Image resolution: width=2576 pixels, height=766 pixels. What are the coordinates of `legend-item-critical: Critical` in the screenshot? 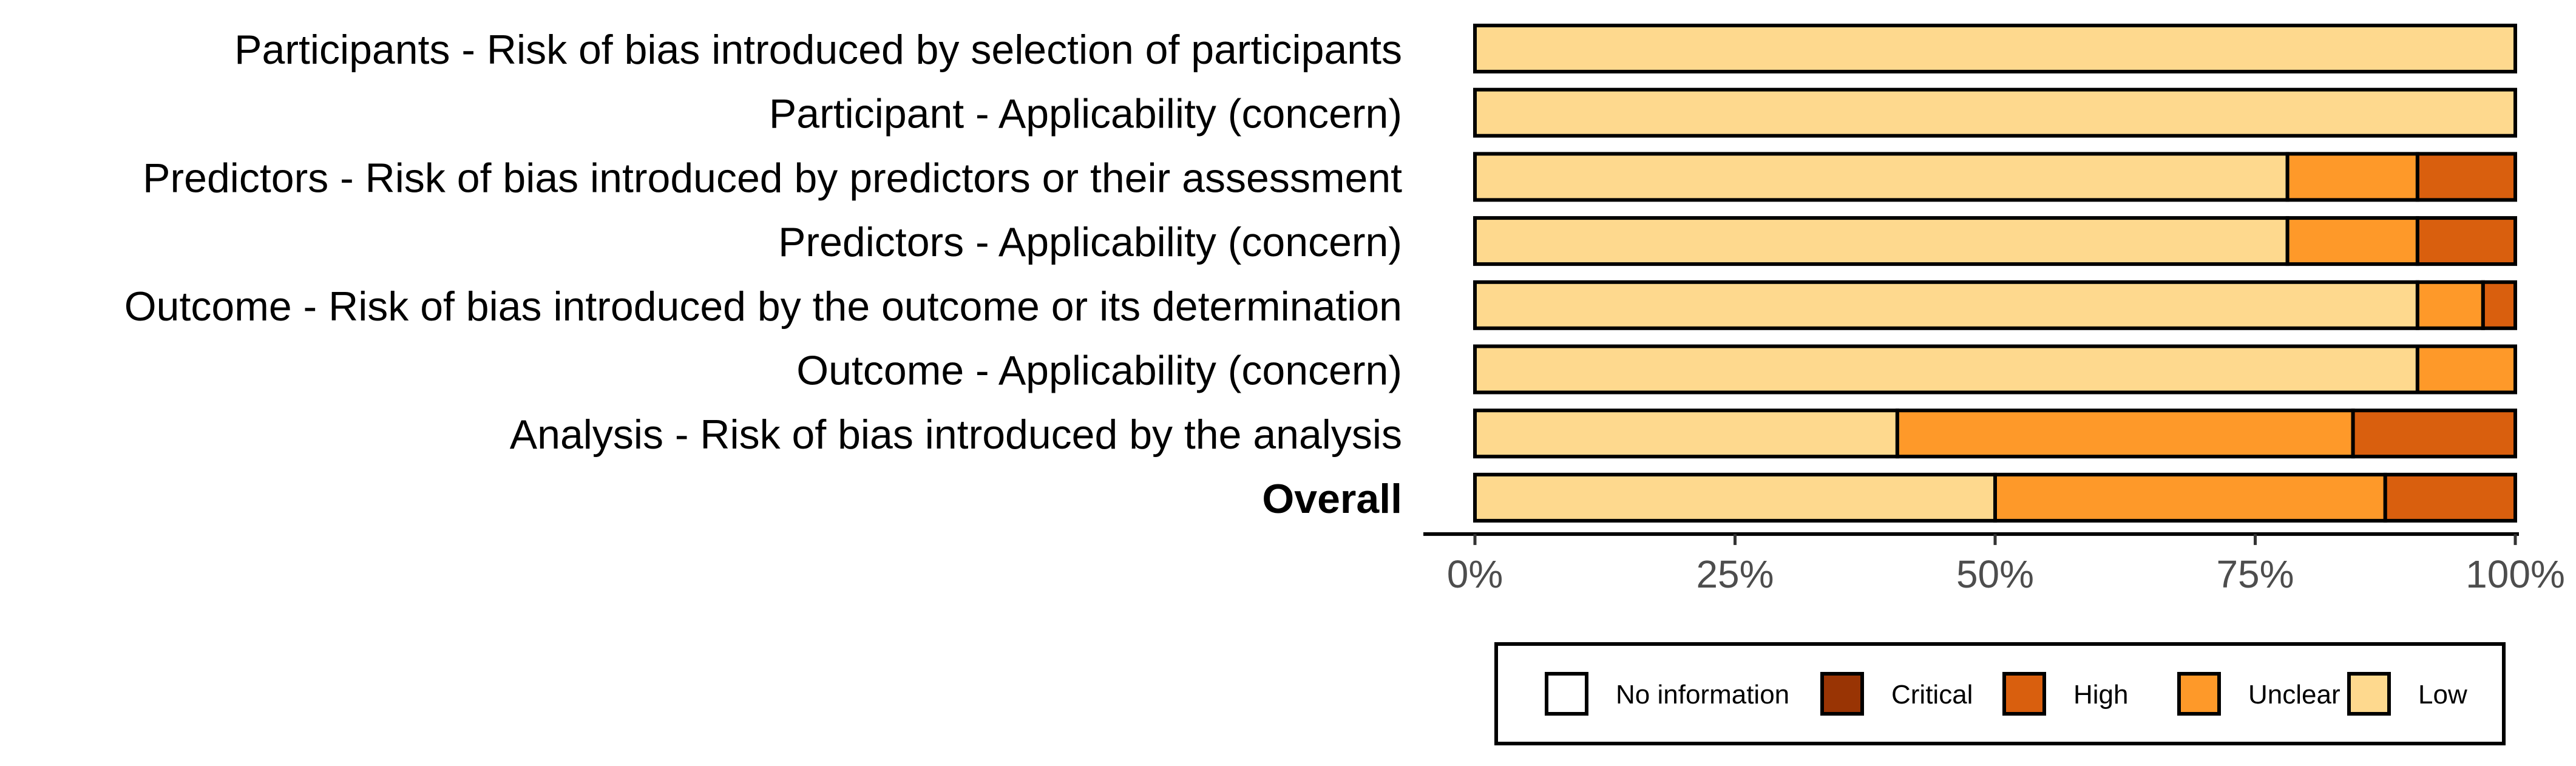 It's located at (1897, 694).